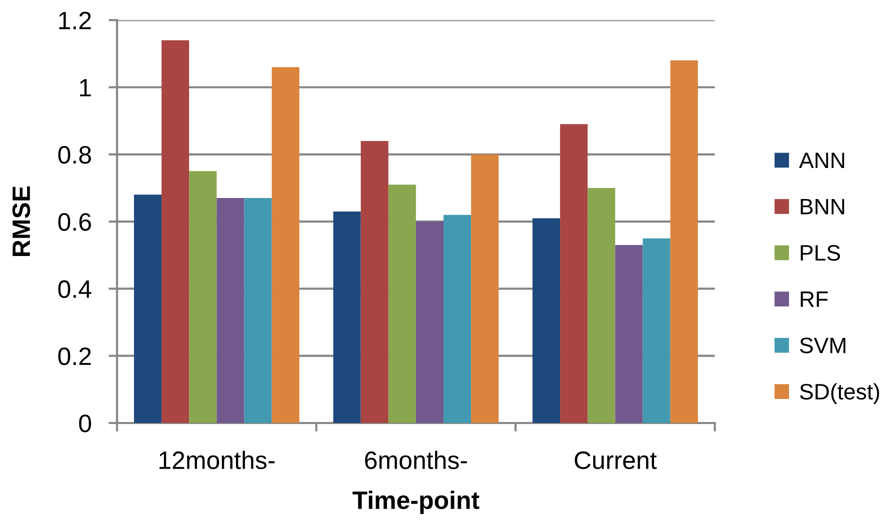  Describe the element at coordinates (21, 221) in the screenshot. I see `y-axis-title: RMSE` at that location.